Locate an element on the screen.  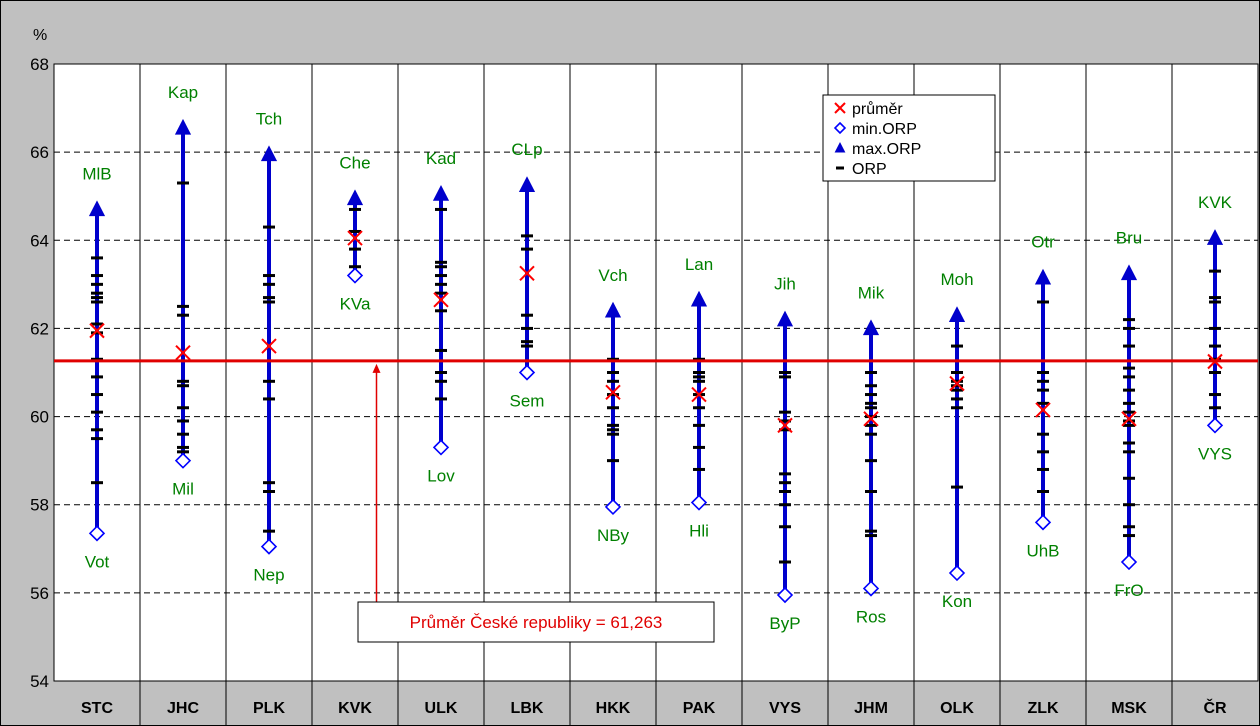
x-tick-label: STC is located at coordinates (97, 708).